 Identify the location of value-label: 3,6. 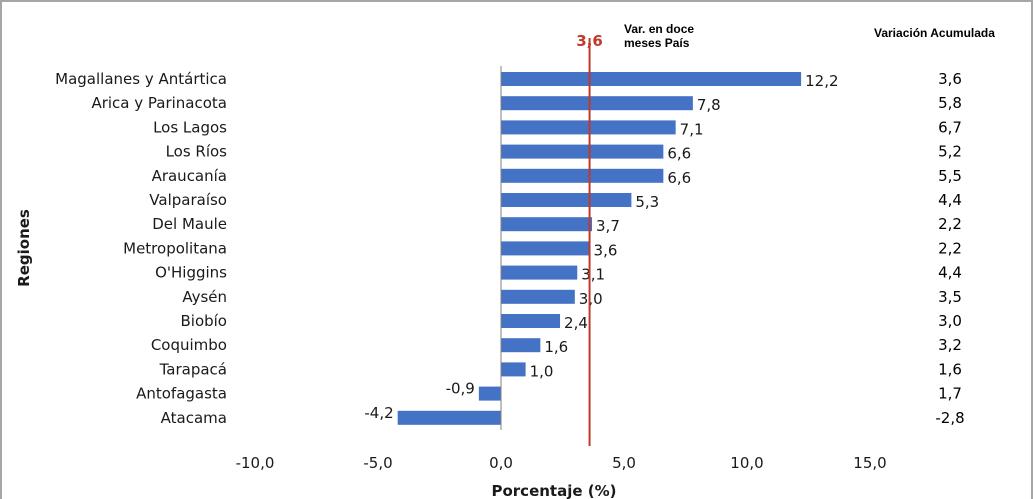
(606, 250).